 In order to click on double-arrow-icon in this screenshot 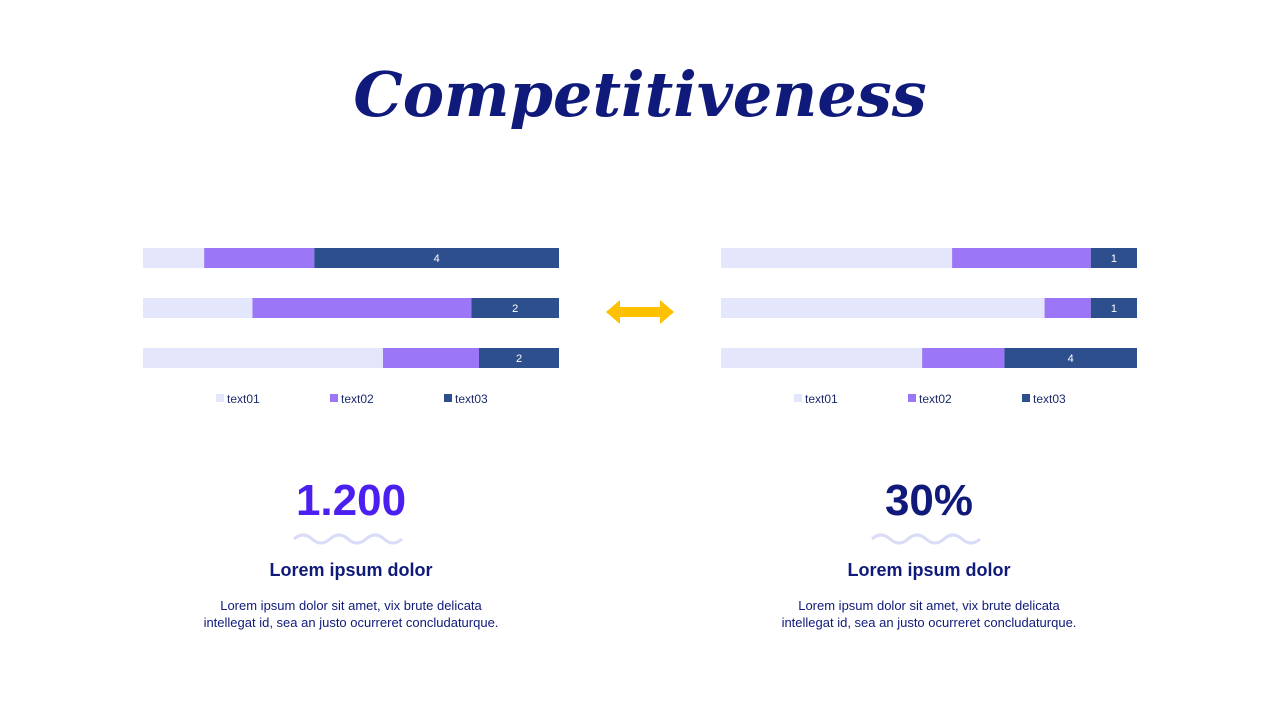, I will do `click(640, 312)`.